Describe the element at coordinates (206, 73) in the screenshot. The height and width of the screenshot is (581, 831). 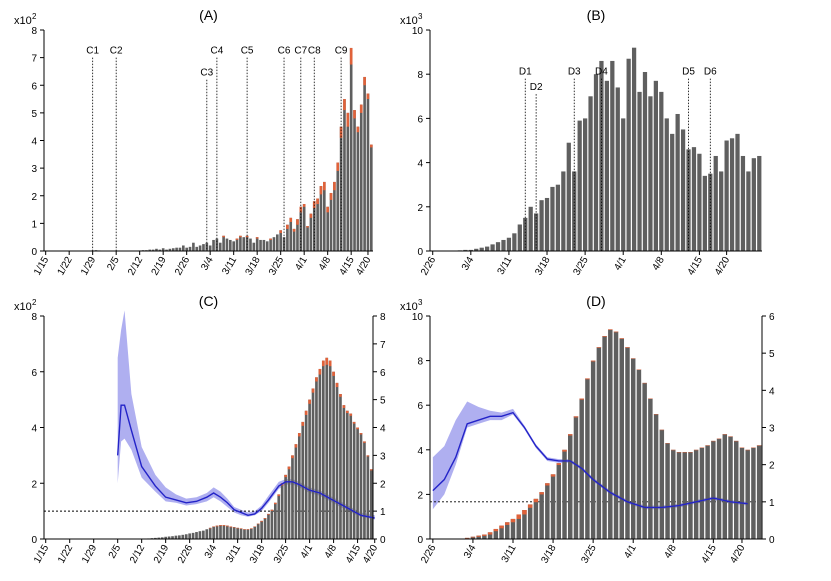
I see `event-marker-label: C3` at that location.